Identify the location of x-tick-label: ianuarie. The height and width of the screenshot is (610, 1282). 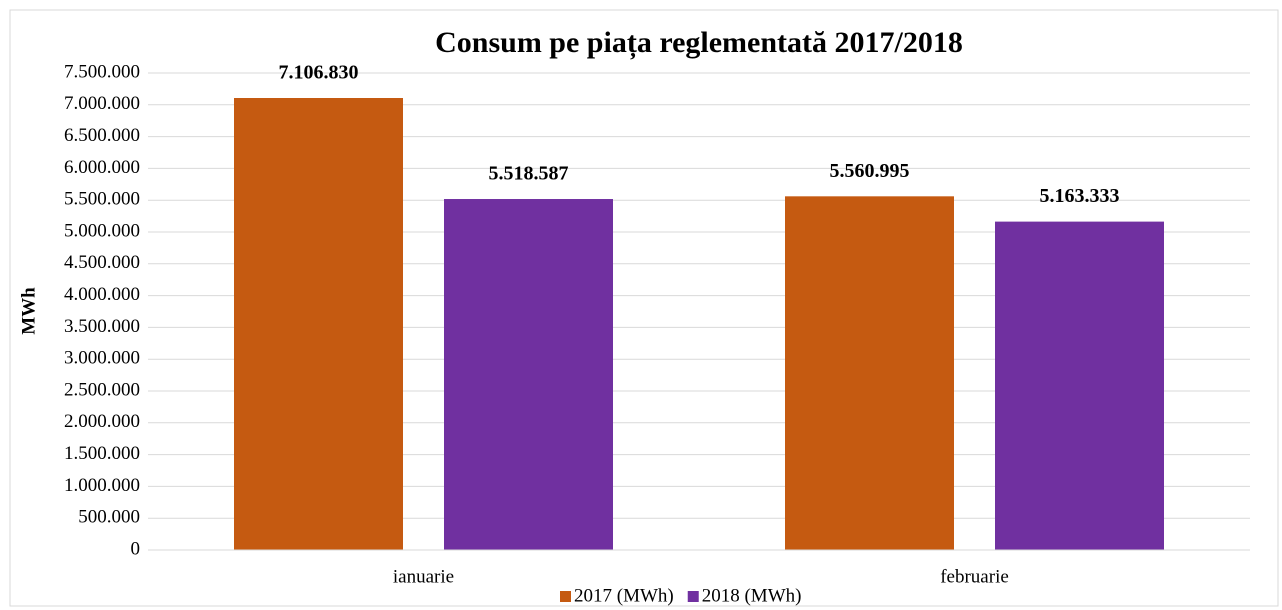
(423, 576).